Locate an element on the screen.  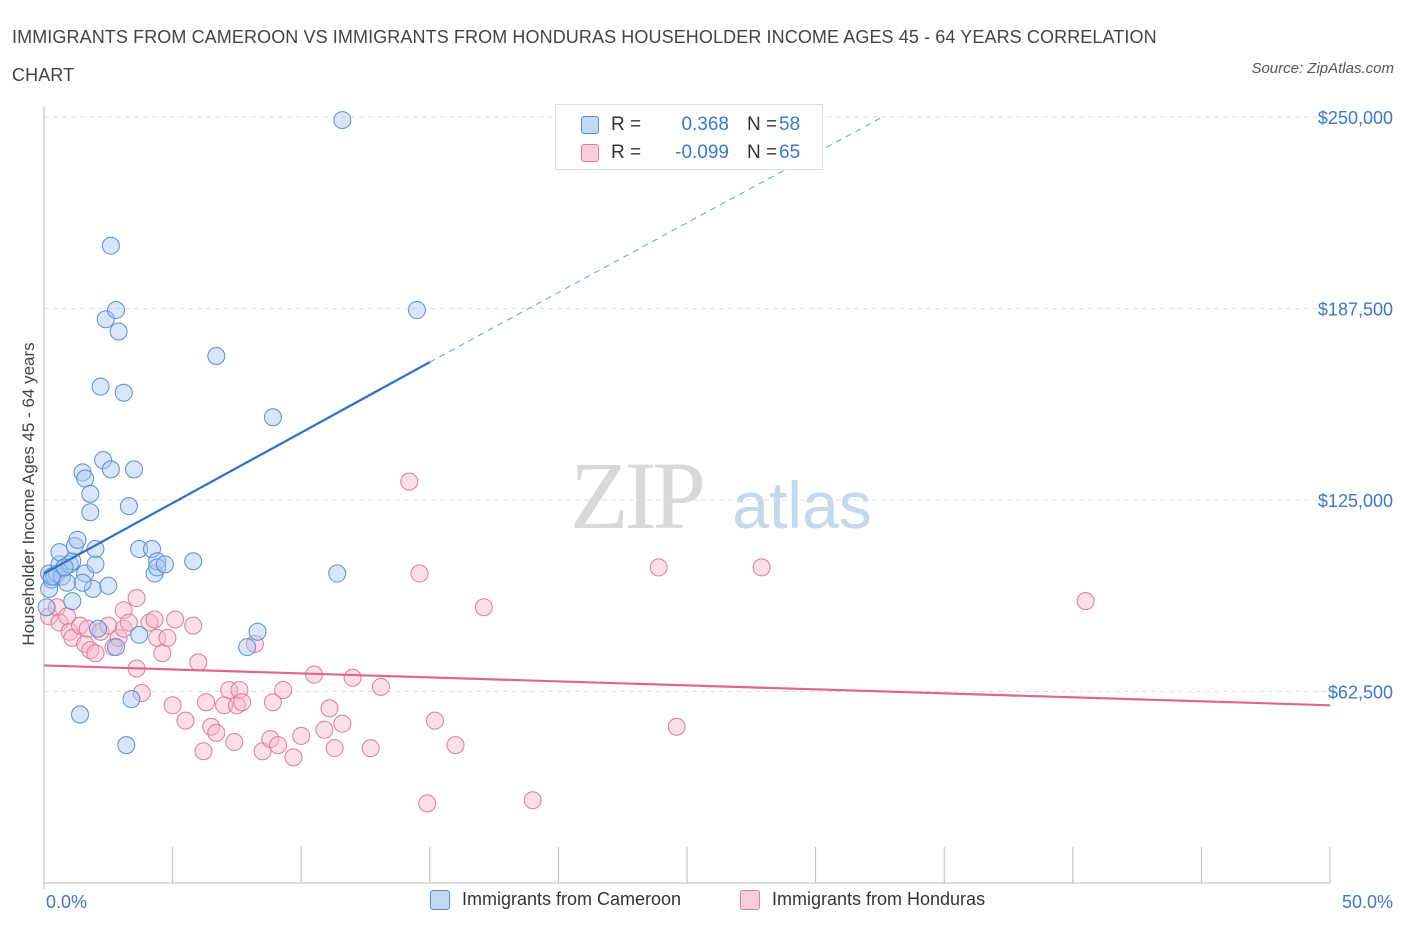
x-tick-label-max: 50.0% is located at coordinates (1367, 902).